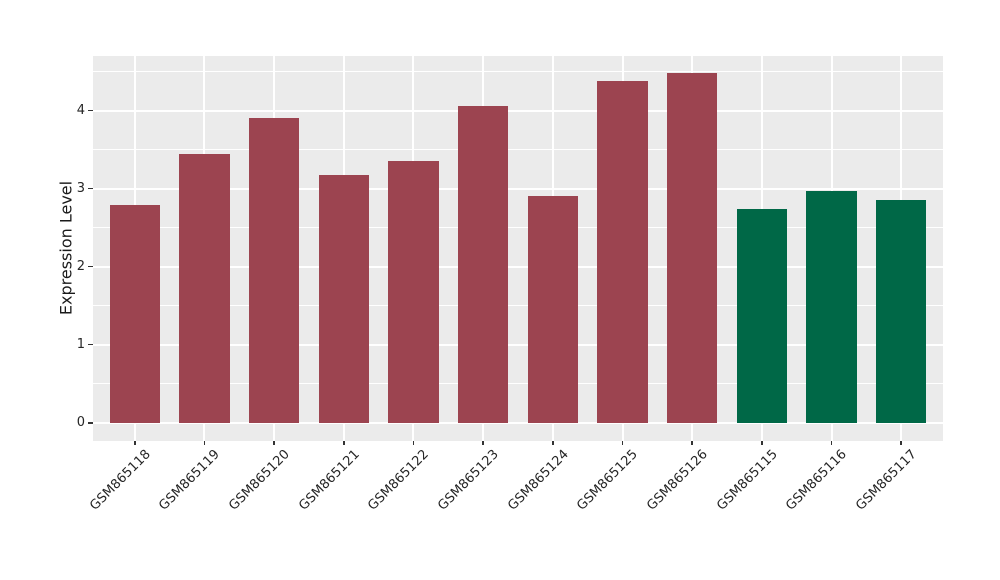 This screenshot has height=580, width=1000. Describe the element at coordinates (747, 480) in the screenshot. I see `x-tick-label-GSM865115: GSM865115` at that location.